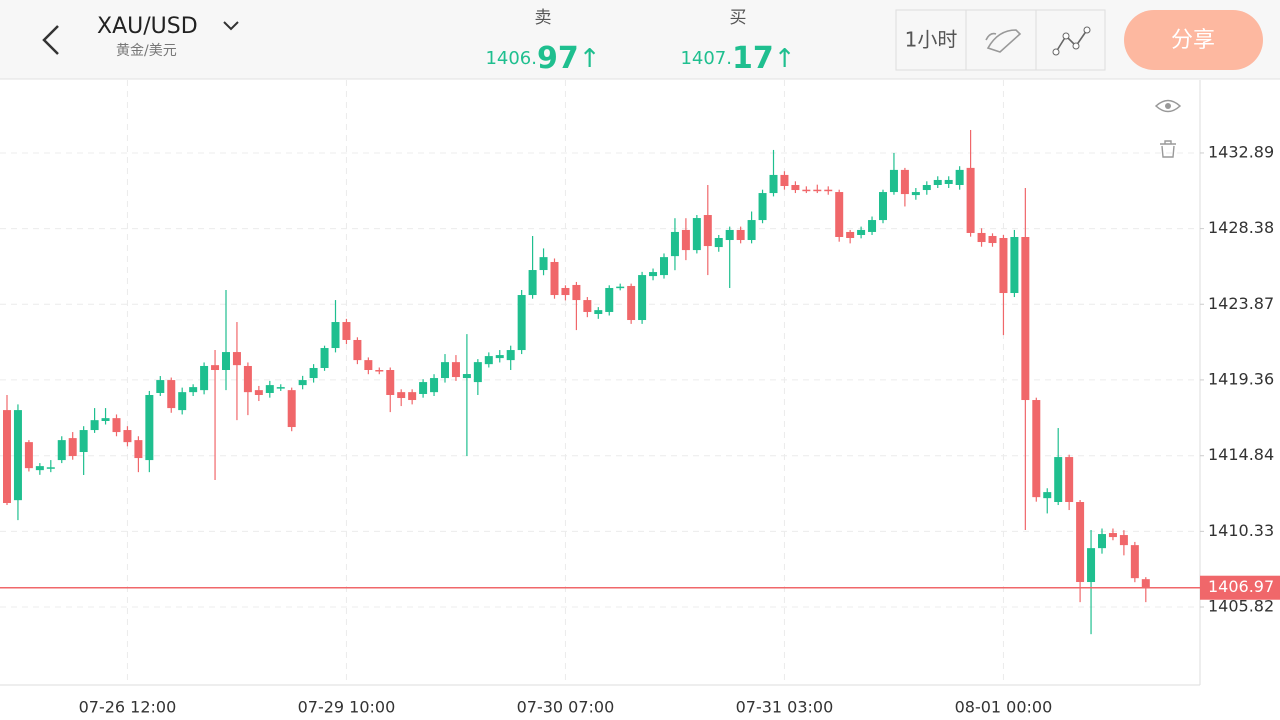 The height and width of the screenshot is (720, 1280). Describe the element at coordinates (1168, 149) in the screenshot. I see `delete-icon` at that location.